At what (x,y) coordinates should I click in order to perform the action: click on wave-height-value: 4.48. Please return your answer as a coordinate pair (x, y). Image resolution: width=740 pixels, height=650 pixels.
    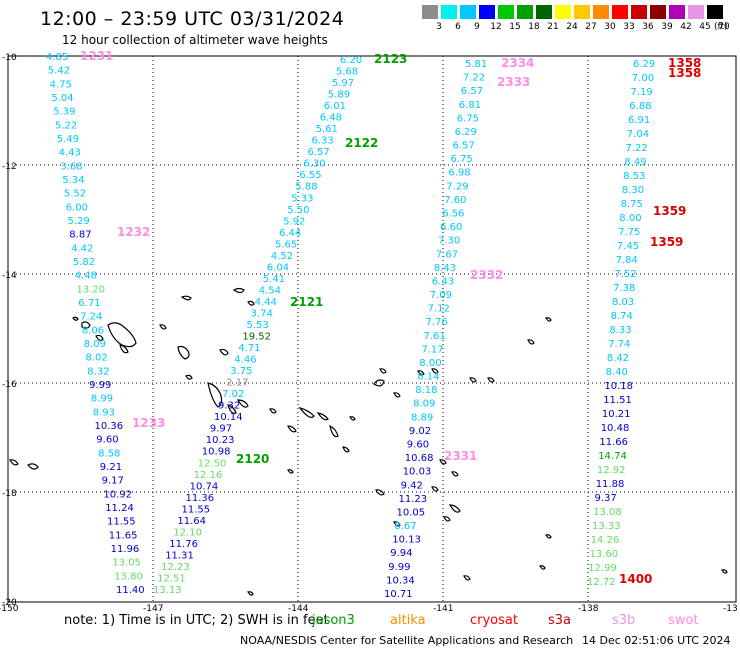
    Looking at the image, I should click on (86, 276).